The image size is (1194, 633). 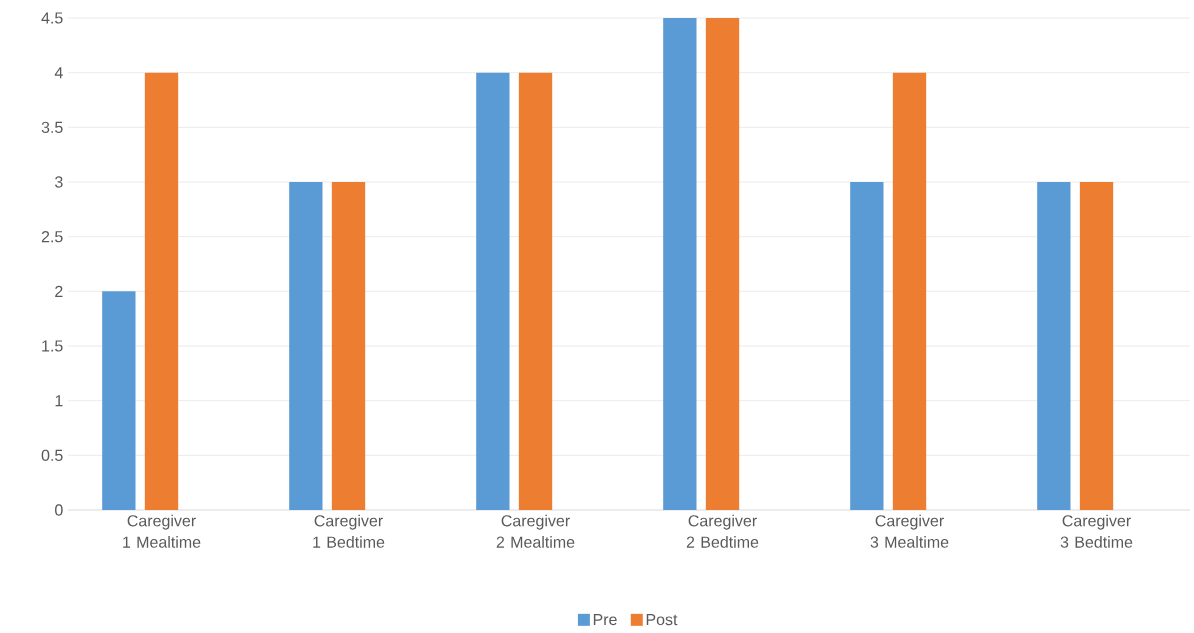 What do you see at coordinates (52, 127) in the screenshot?
I see `y-tick-label: 3.5` at bounding box center [52, 127].